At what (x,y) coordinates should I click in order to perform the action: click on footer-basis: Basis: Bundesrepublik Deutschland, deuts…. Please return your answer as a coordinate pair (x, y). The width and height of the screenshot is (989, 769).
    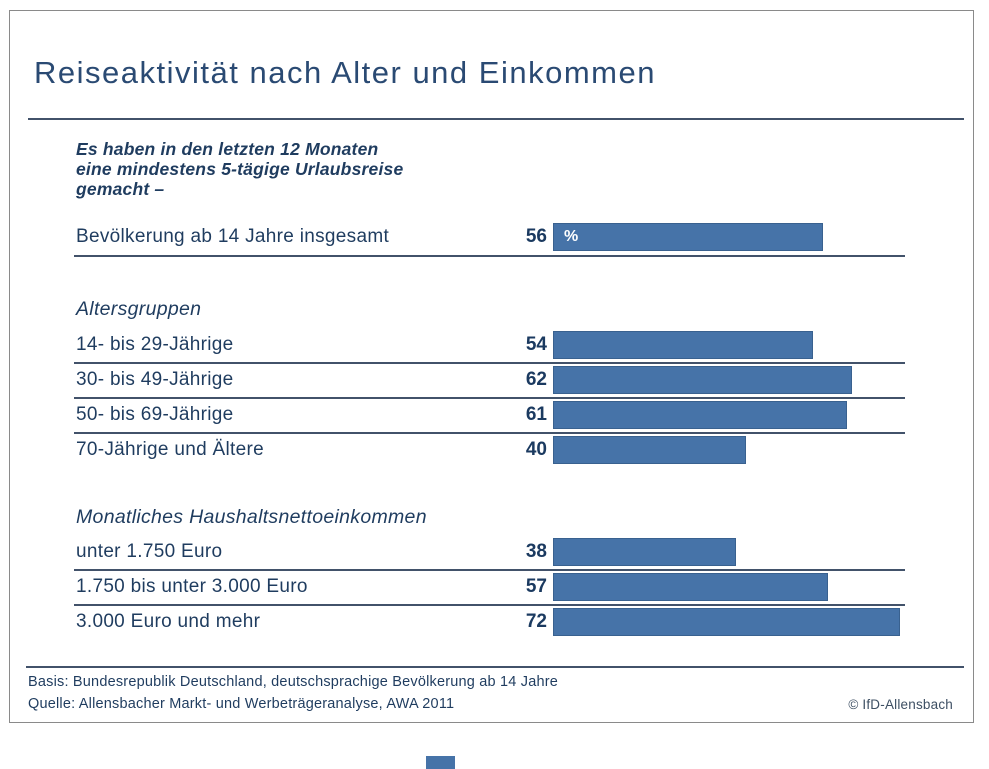
    Looking at the image, I should click on (293, 682).